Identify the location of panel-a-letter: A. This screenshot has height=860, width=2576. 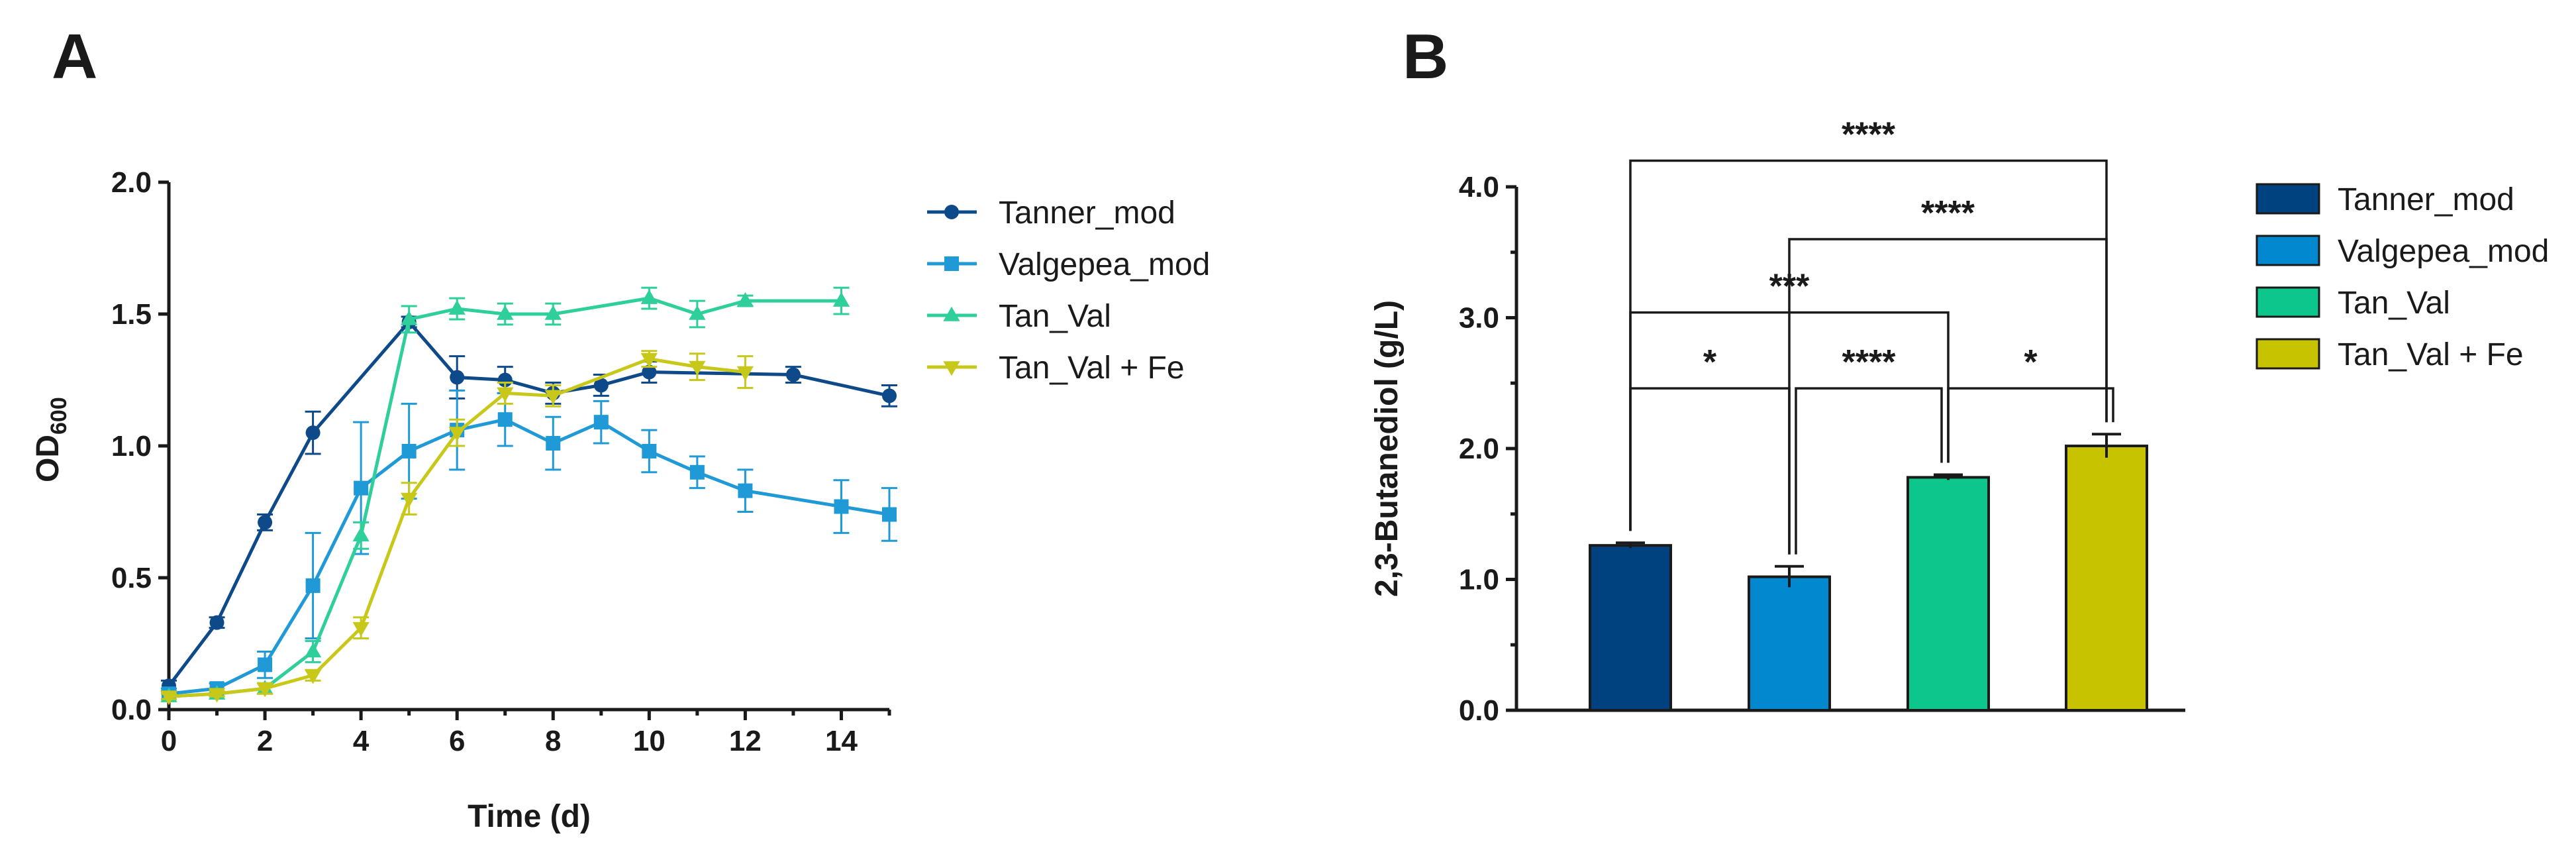
(74, 57).